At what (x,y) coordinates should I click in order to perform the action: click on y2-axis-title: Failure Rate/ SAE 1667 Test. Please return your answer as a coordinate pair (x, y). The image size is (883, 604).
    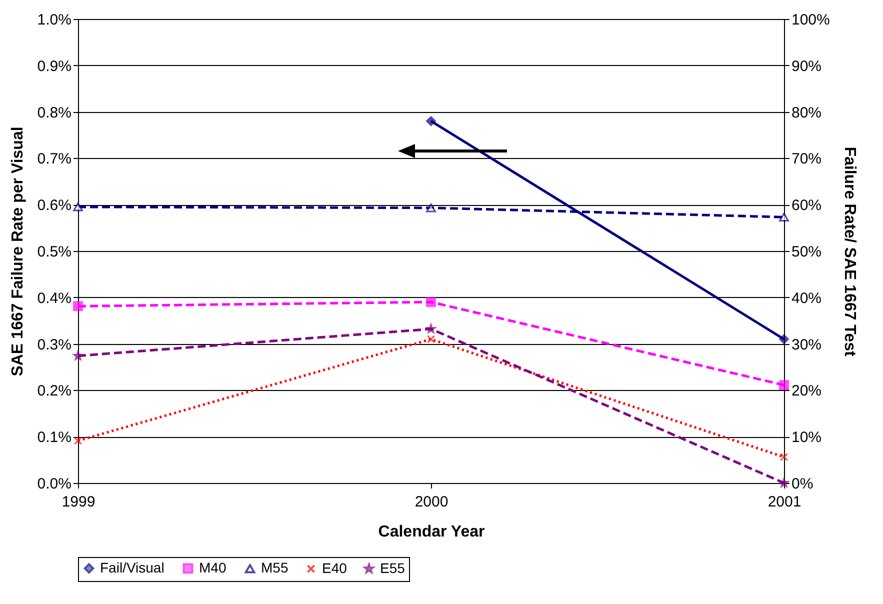
    Looking at the image, I should click on (849, 251).